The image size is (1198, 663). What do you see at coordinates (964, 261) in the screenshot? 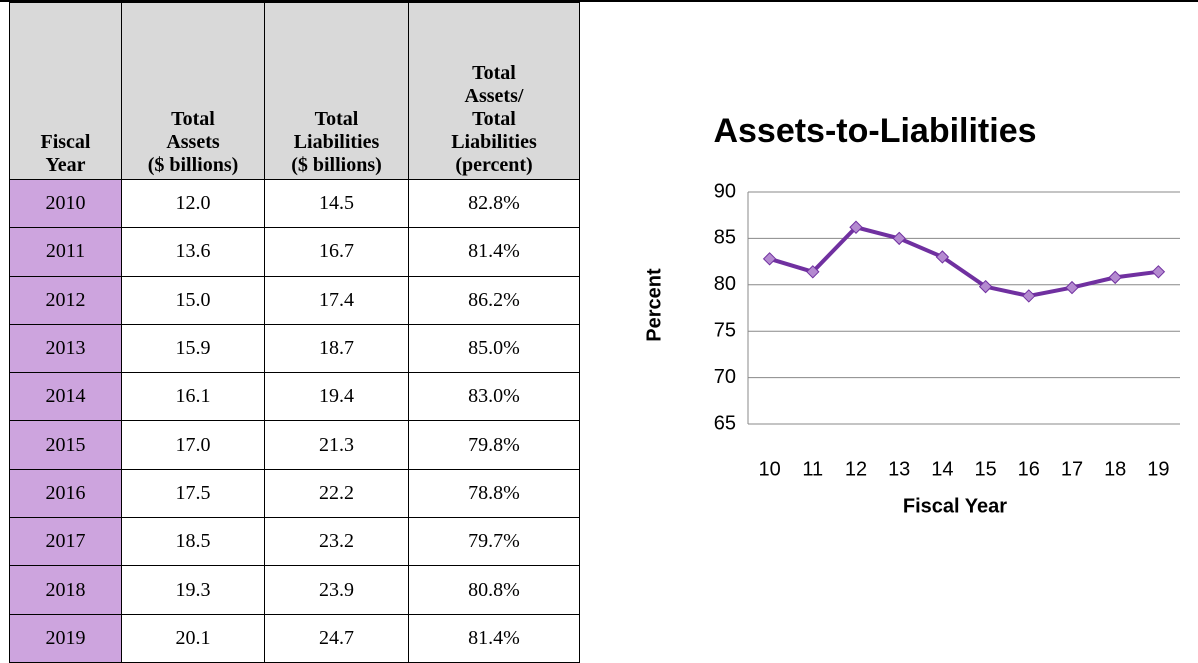
I see `data-line` at bounding box center [964, 261].